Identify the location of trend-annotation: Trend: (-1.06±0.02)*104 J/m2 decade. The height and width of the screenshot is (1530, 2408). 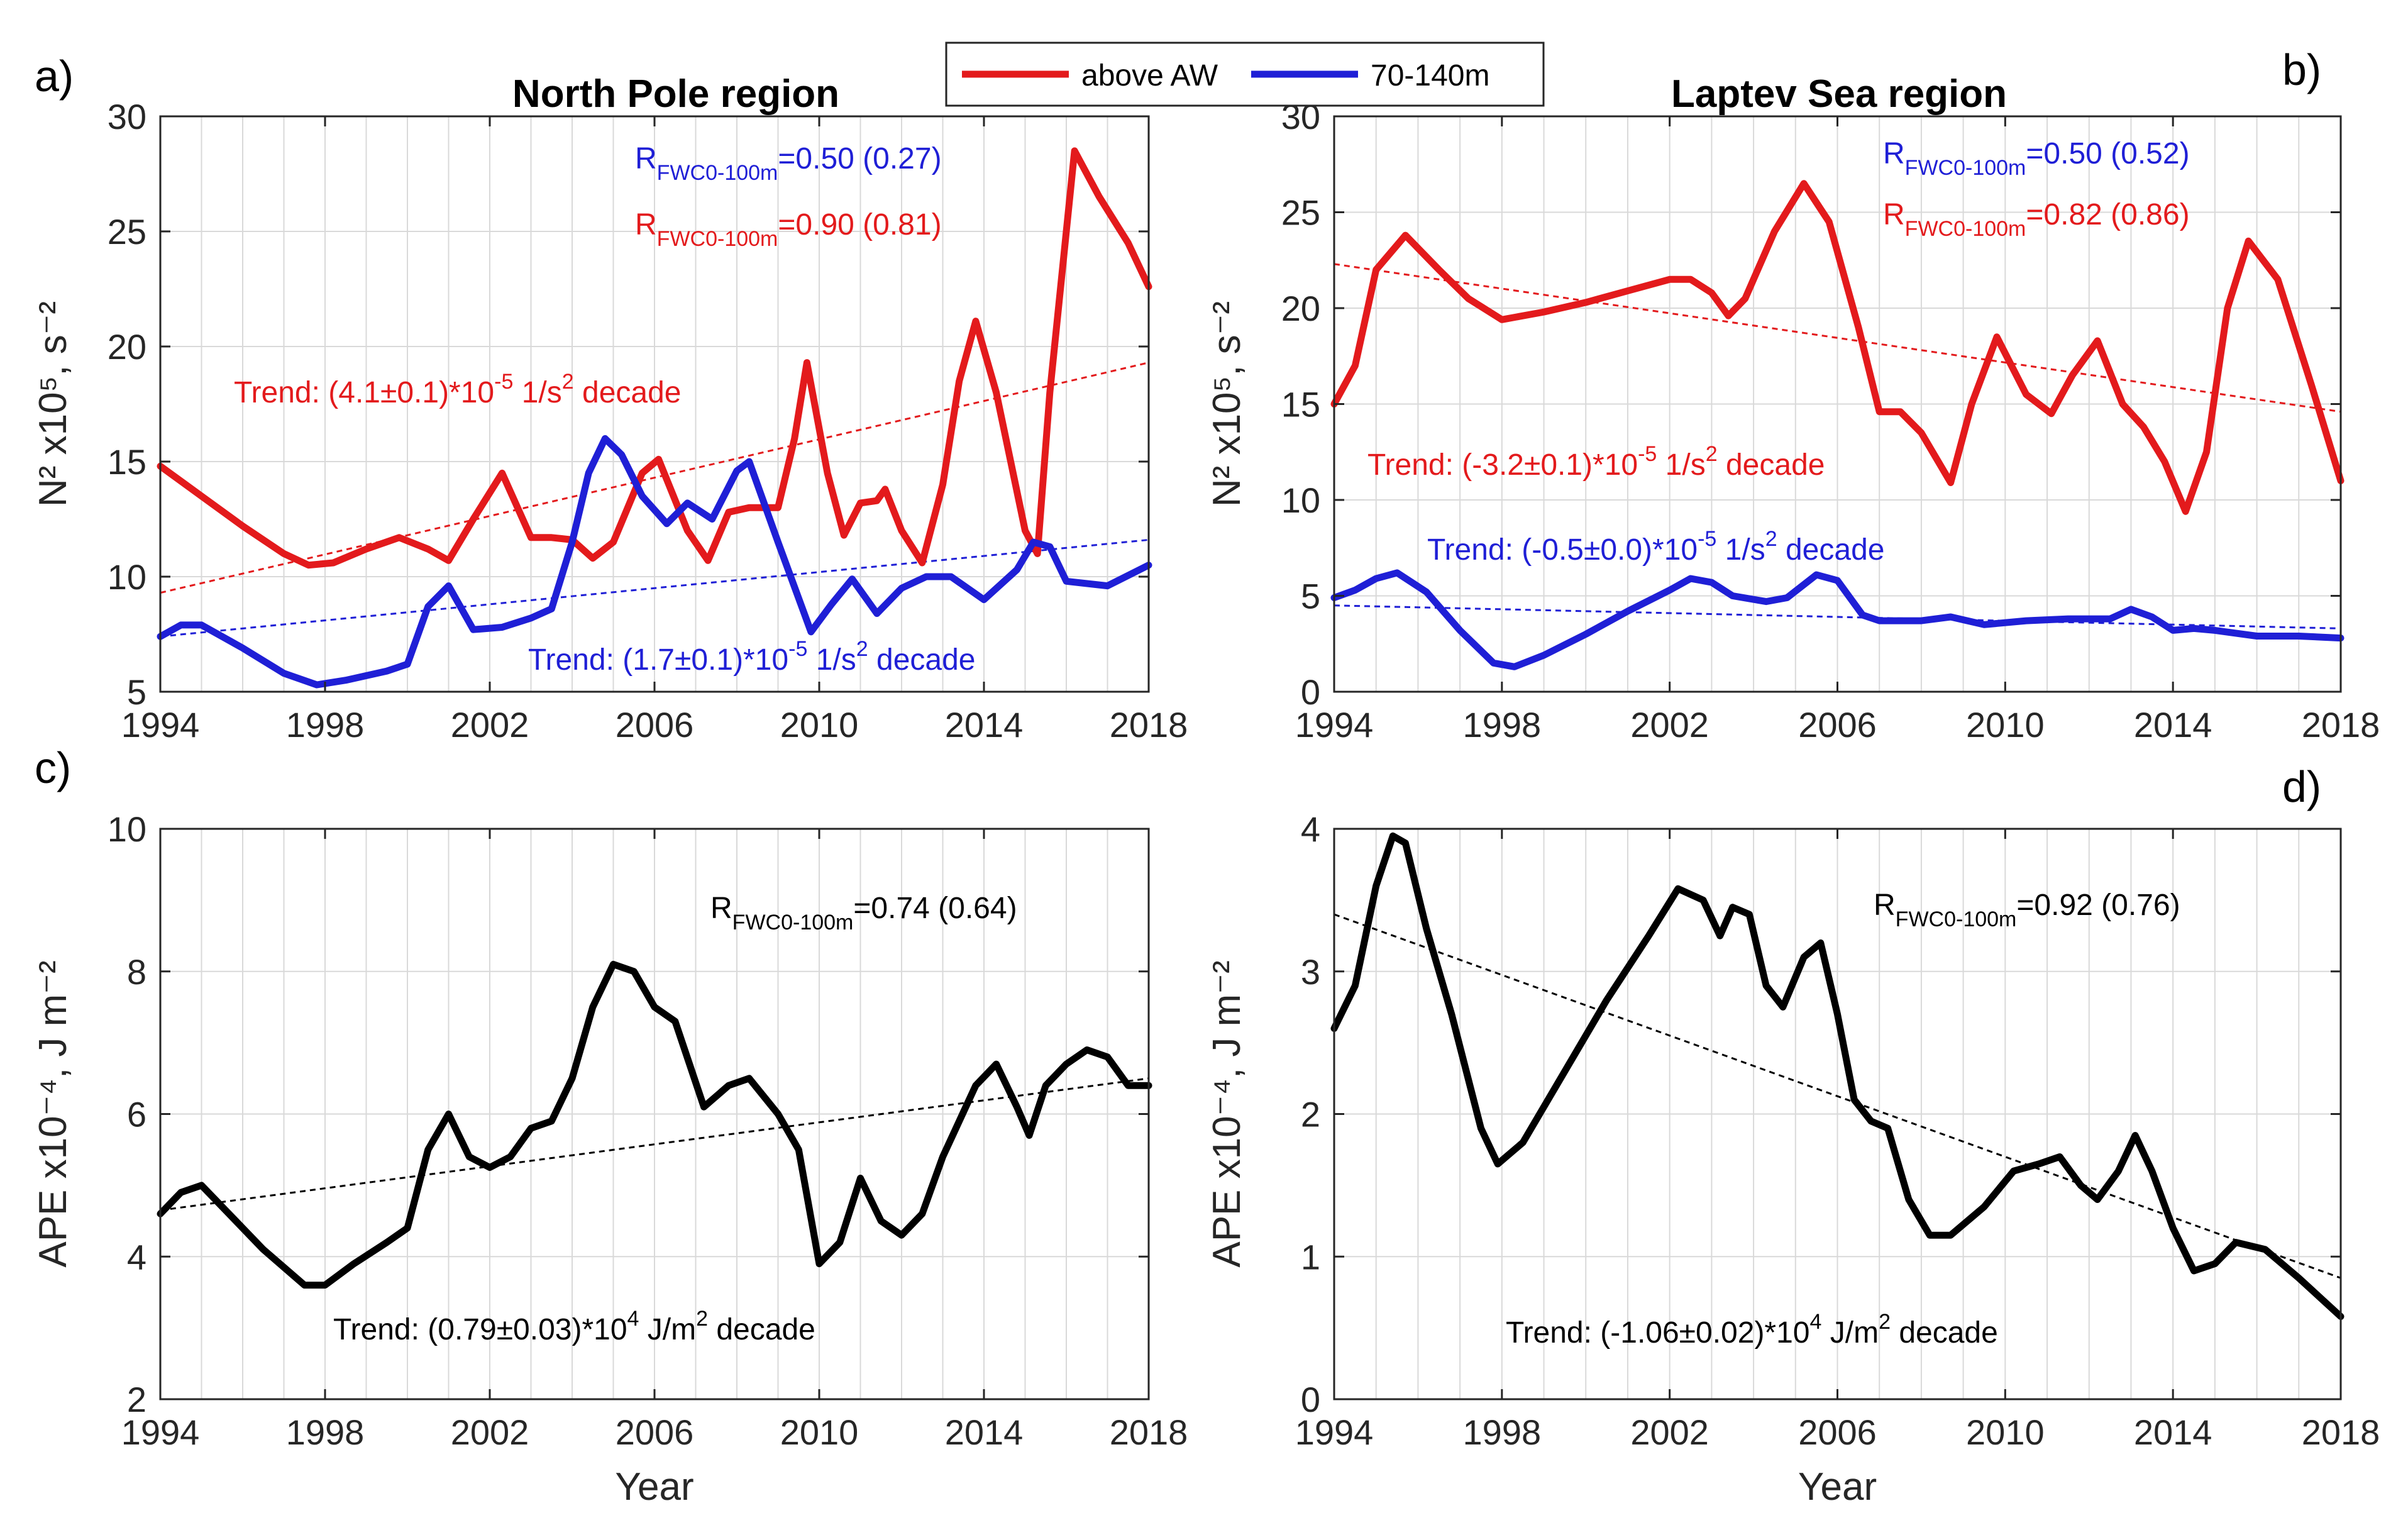
(1752, 1330).